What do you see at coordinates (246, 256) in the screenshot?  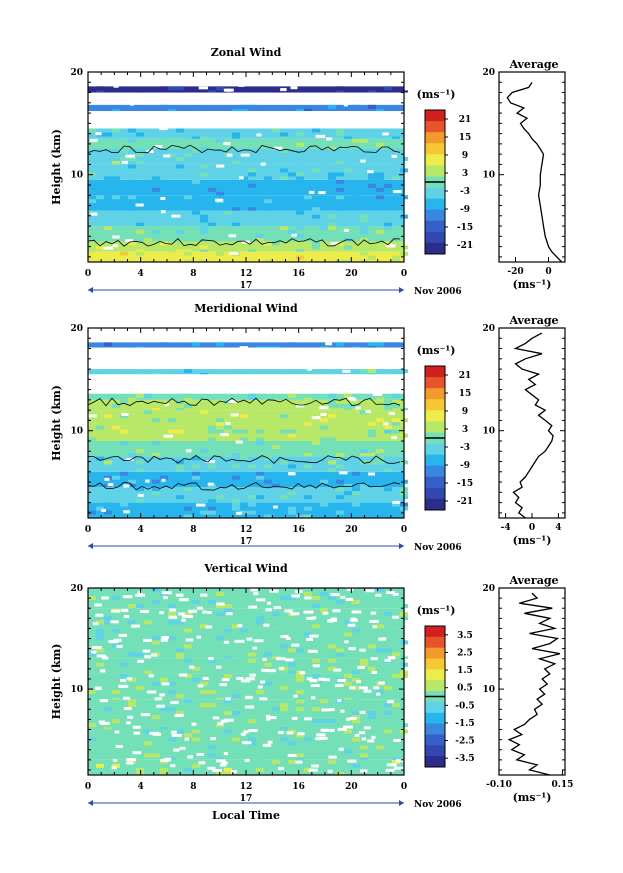 I see `heatmap-band` at bounding box center [246, 256].